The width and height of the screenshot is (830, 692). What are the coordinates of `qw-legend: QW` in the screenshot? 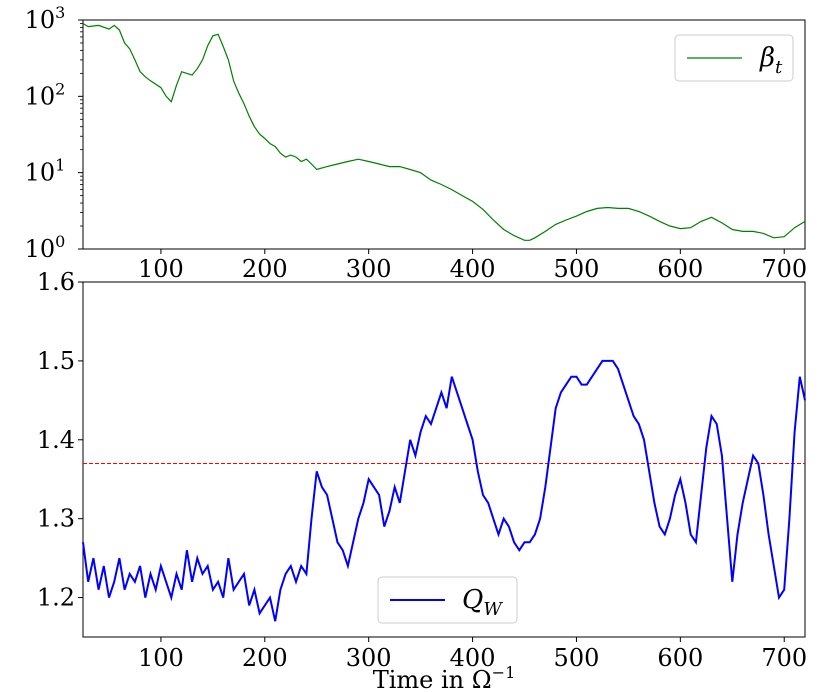 It's located at (447, 600).